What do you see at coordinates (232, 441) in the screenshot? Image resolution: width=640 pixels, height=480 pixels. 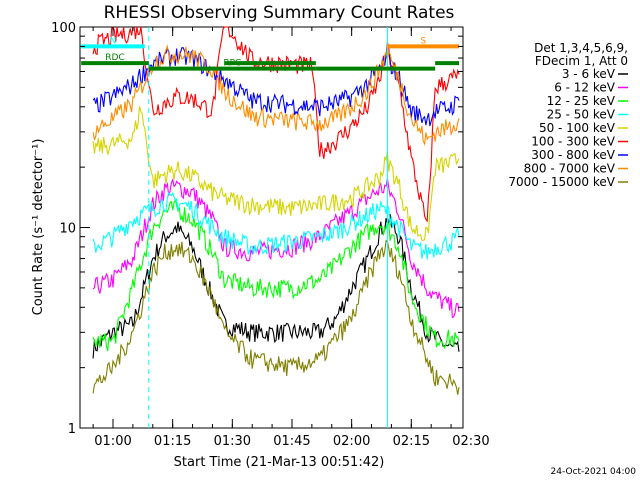 I see `x-tick-label-2: 01:30` at bounding box center [232, 441].